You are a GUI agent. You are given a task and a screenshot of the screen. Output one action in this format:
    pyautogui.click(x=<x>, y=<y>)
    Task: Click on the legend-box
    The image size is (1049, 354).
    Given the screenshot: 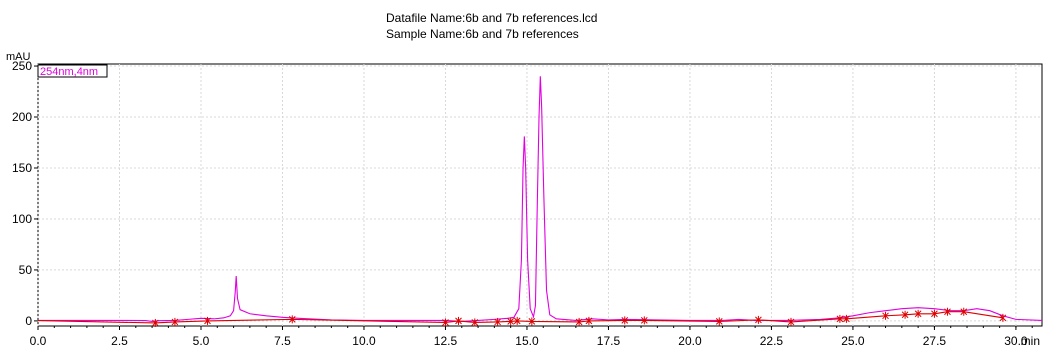 What is the action you would take?
    pyautogui.click(x=72, y=71)
    